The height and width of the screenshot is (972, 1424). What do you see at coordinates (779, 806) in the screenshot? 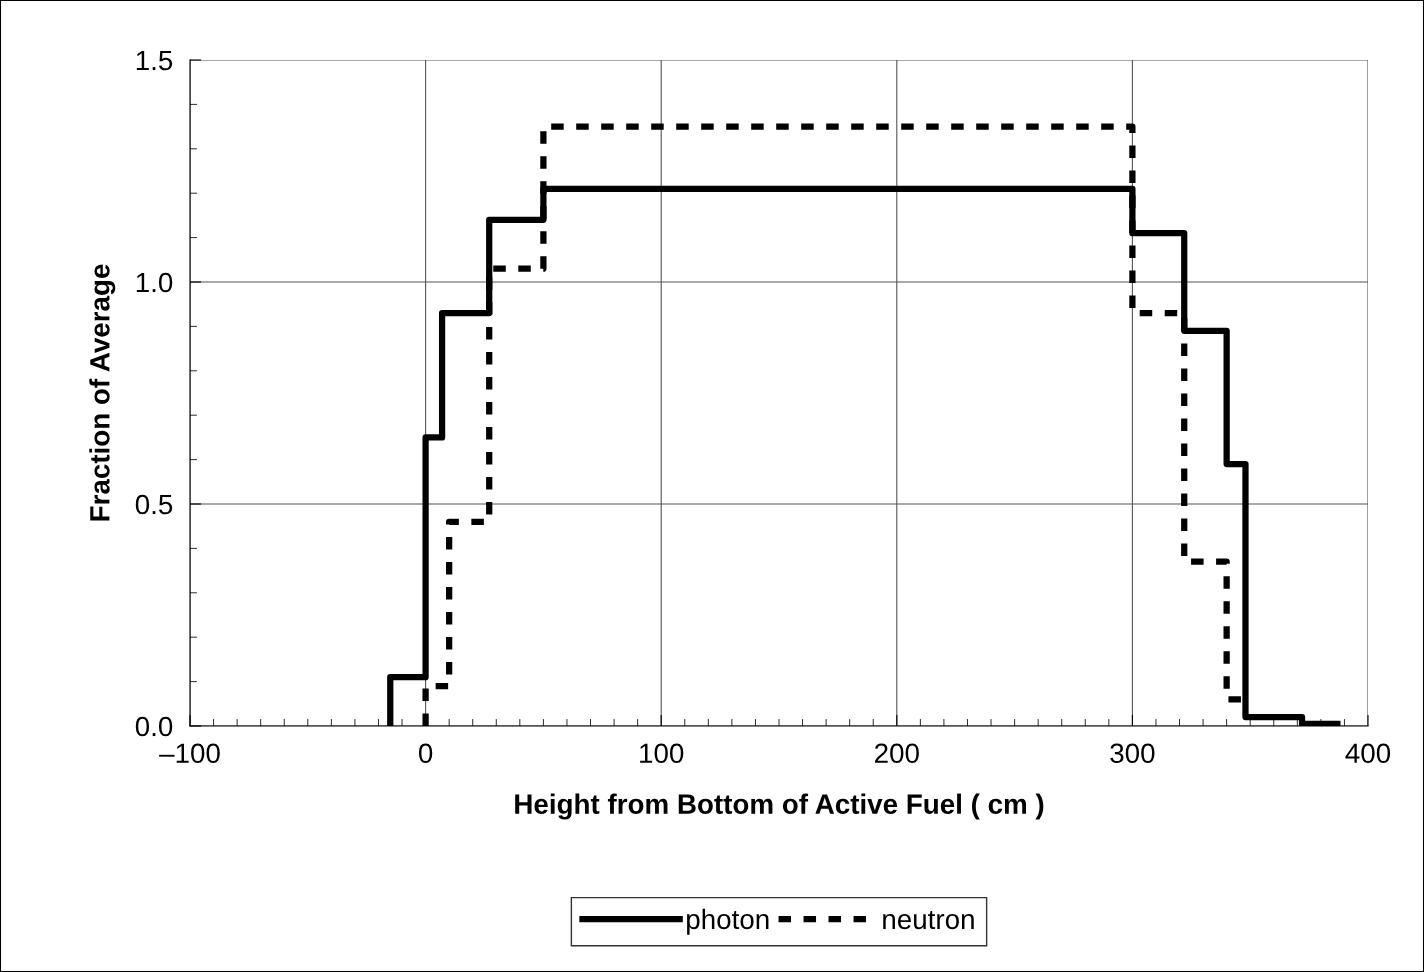
I see `x-axis-title: Height from Bottom of Active Fuel ( cm )` at bounding box center [779, 806].